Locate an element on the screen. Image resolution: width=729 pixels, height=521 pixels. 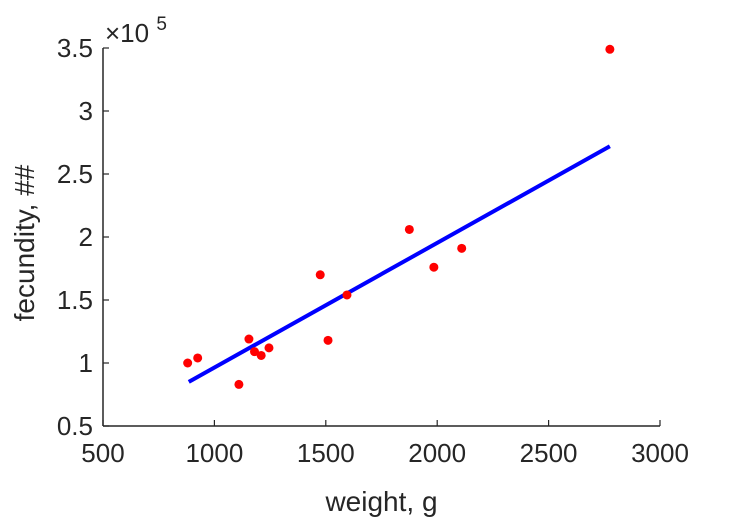
y-axis-multiplier: ×10 5 is located at coordinates (136, 31).